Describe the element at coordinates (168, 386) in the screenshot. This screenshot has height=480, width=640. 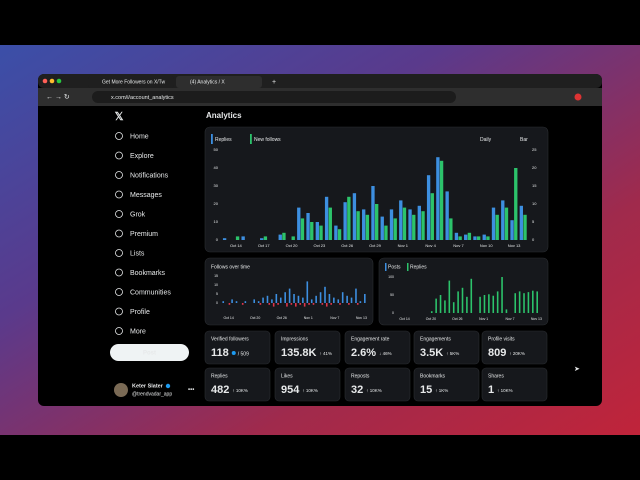
I see `verified-badge` at that location.